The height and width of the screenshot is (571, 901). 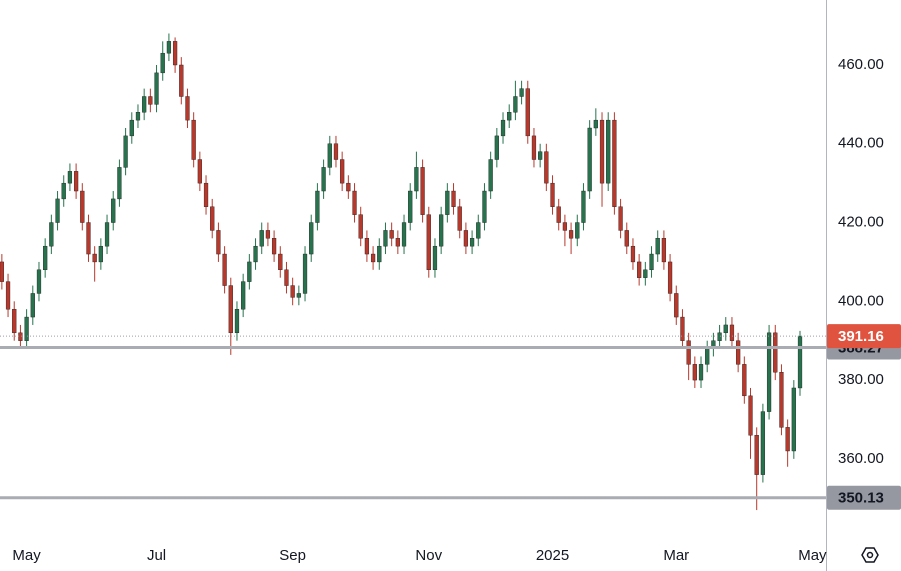 I want to click on level-label: 350.13, so click(x=861, y=498).